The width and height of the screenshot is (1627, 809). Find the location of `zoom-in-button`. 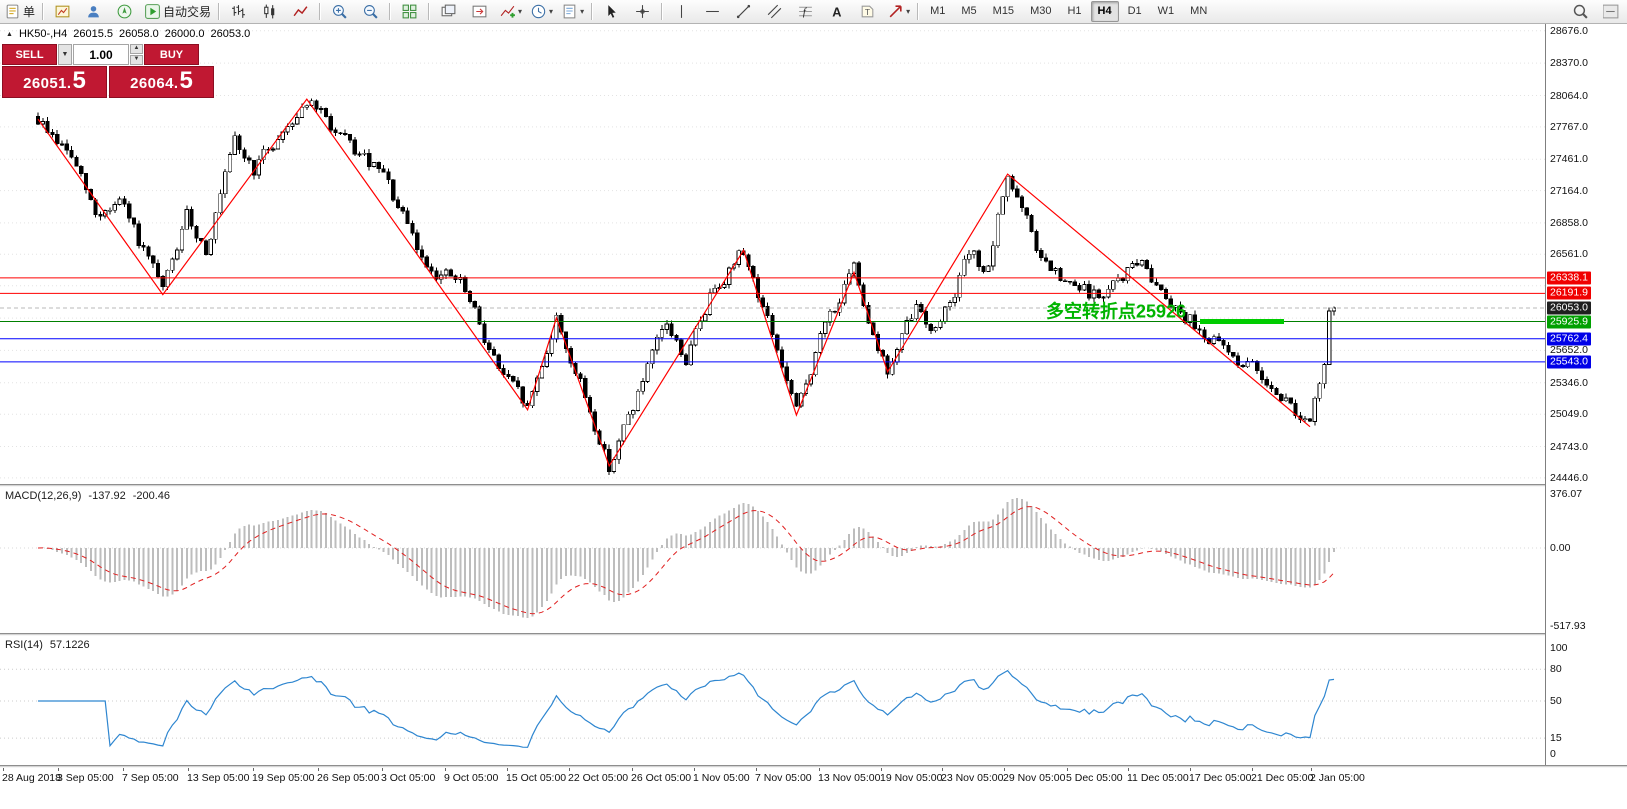

zoom-in-button is located at coordinates (339, 11).